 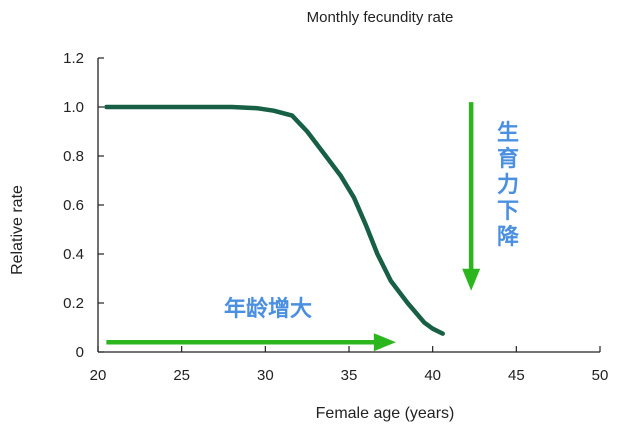 I want to click on chart-title: Monthly fecundity rate, so click(x=380, y=17).